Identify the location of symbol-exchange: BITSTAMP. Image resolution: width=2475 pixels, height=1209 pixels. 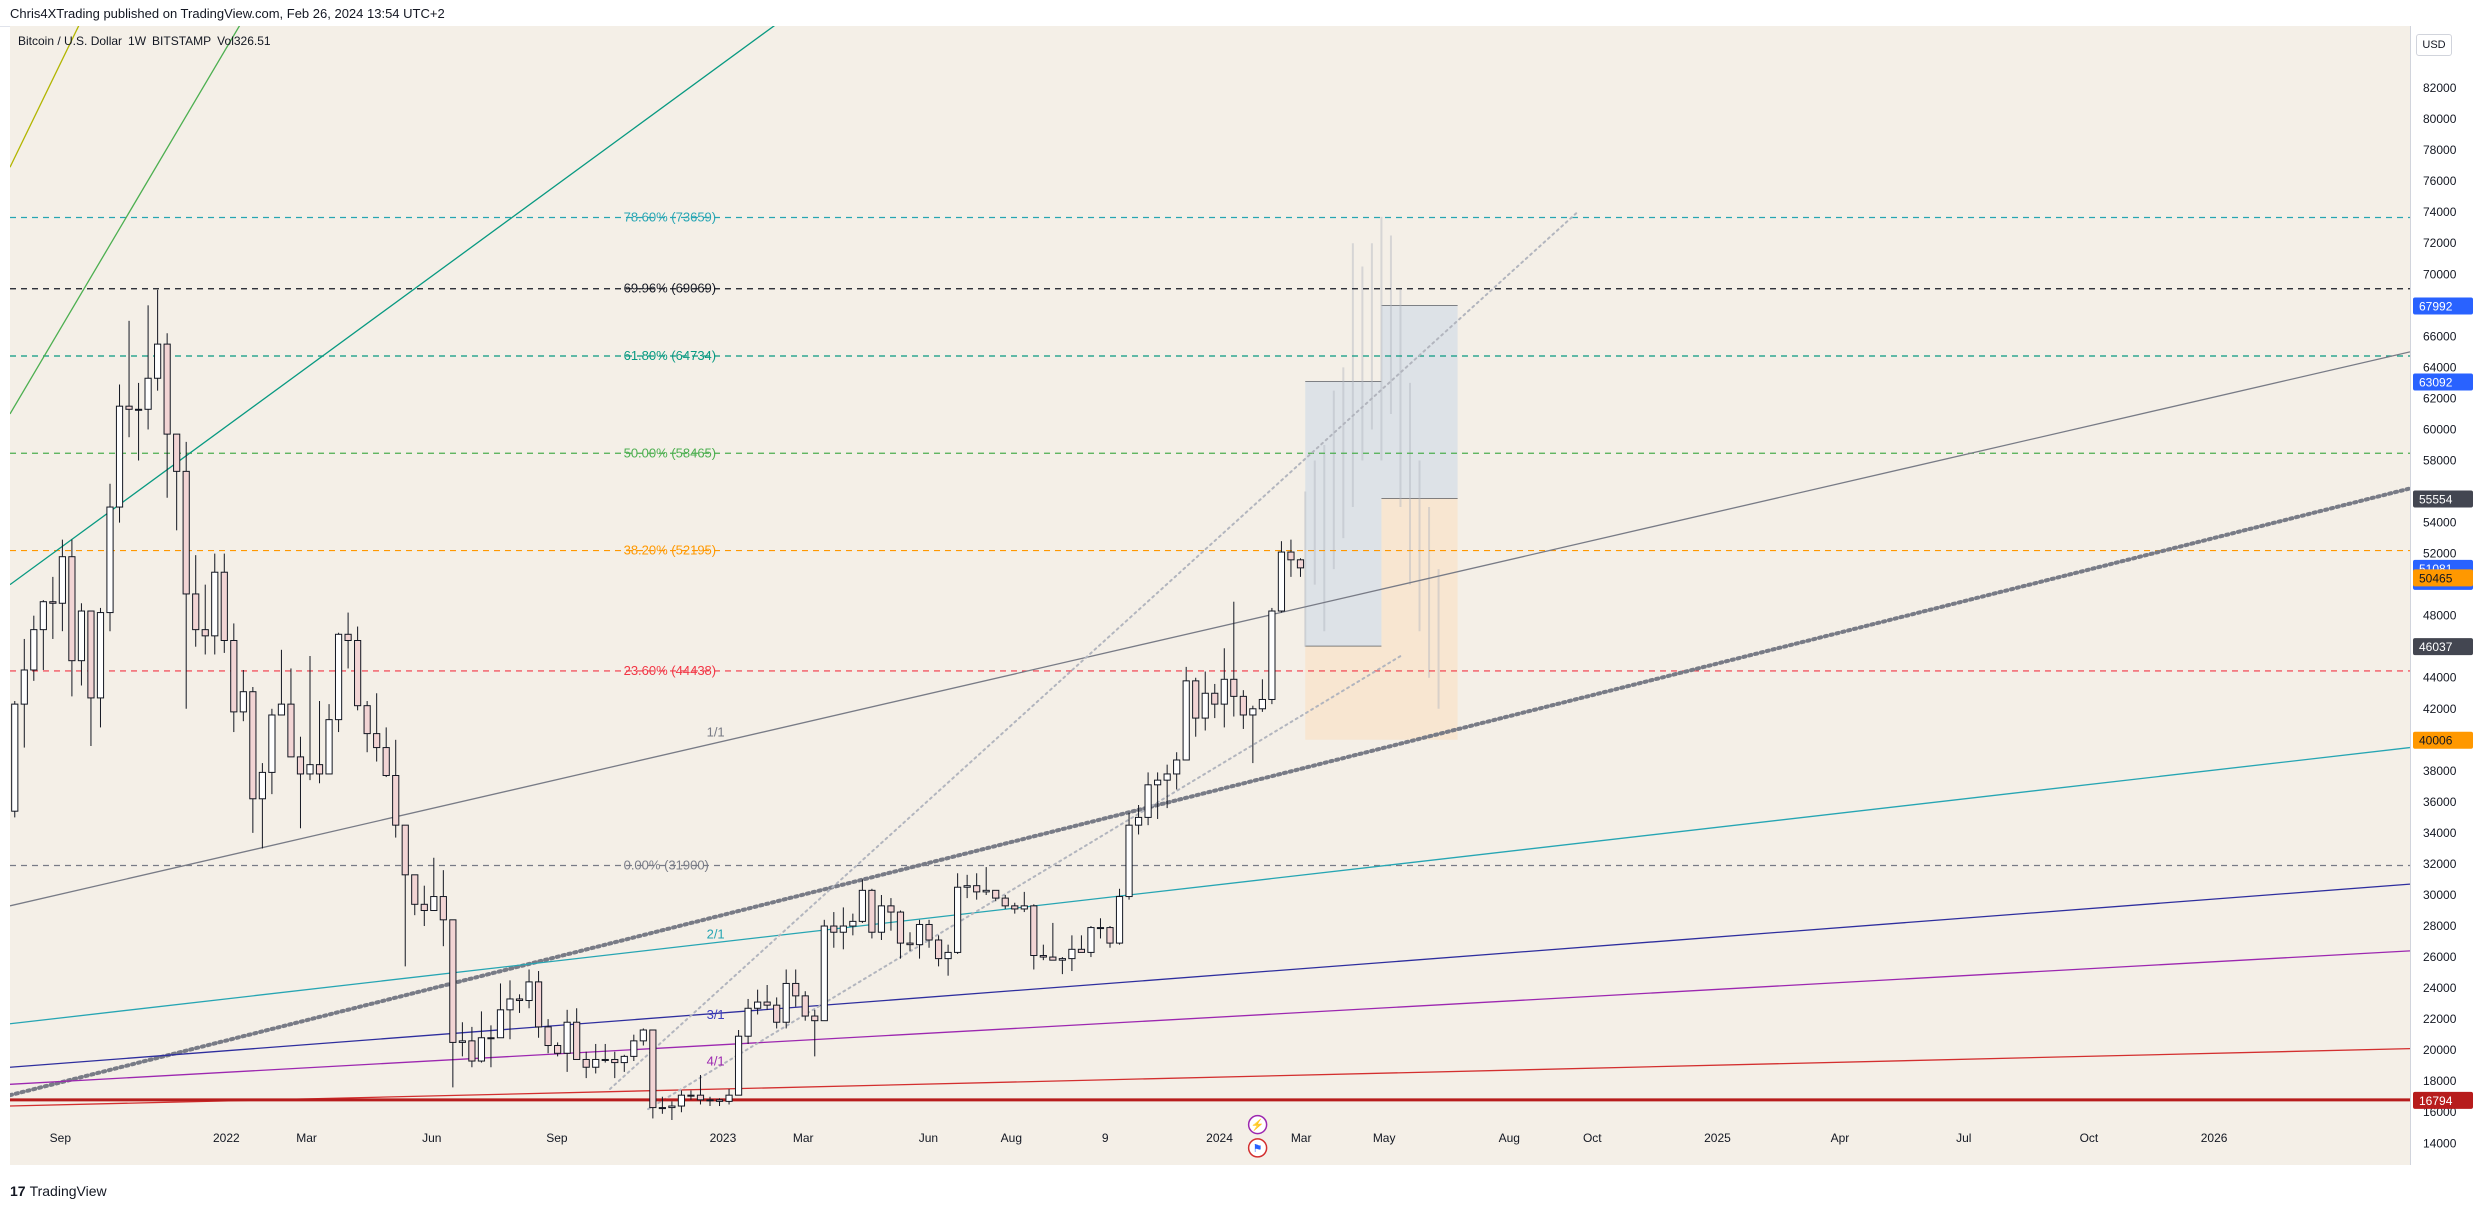
(182, 41).